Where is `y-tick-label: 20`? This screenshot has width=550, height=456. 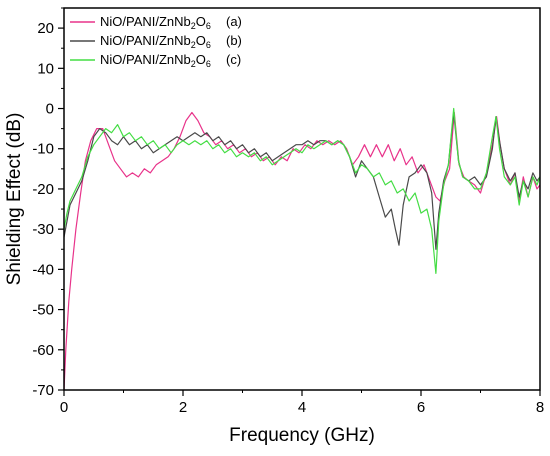
y-tick-label: 20 is located at coordinates (45, 28).